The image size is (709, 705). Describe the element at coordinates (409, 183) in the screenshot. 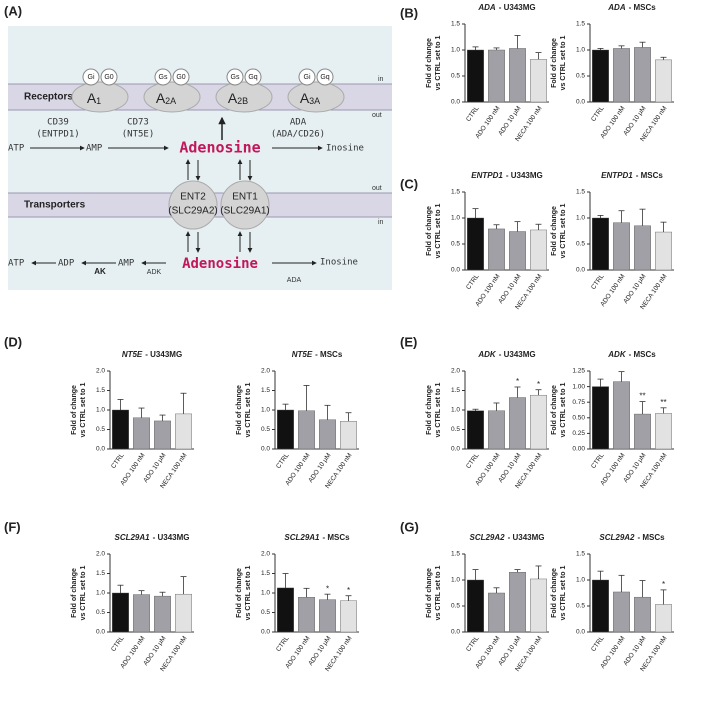

I see `panel-label: (C)` at that location.